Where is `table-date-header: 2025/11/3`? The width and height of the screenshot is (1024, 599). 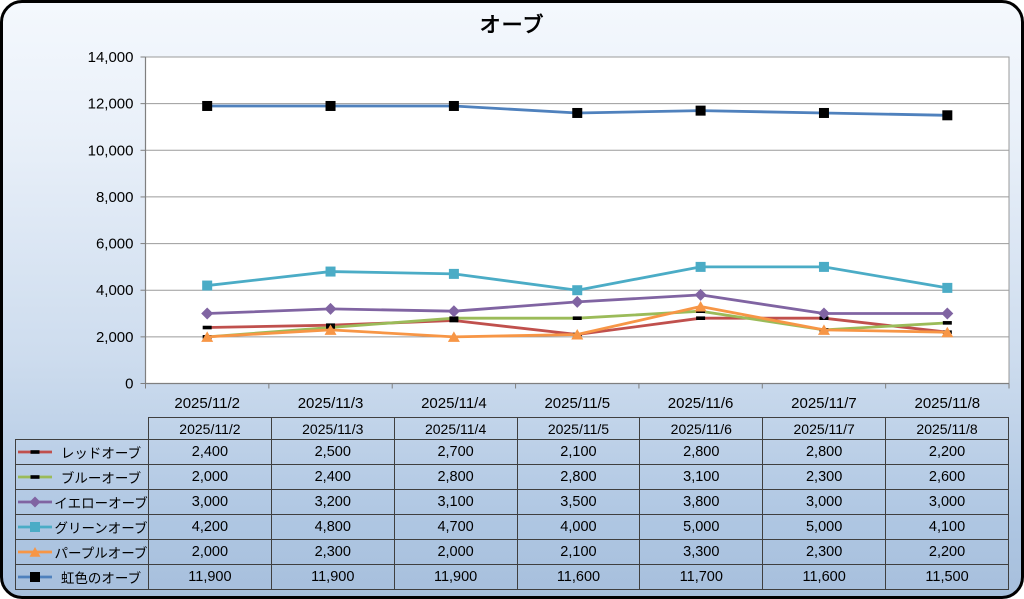 table-date-header: 2025/11/3 is located at coordinates (332, 428).